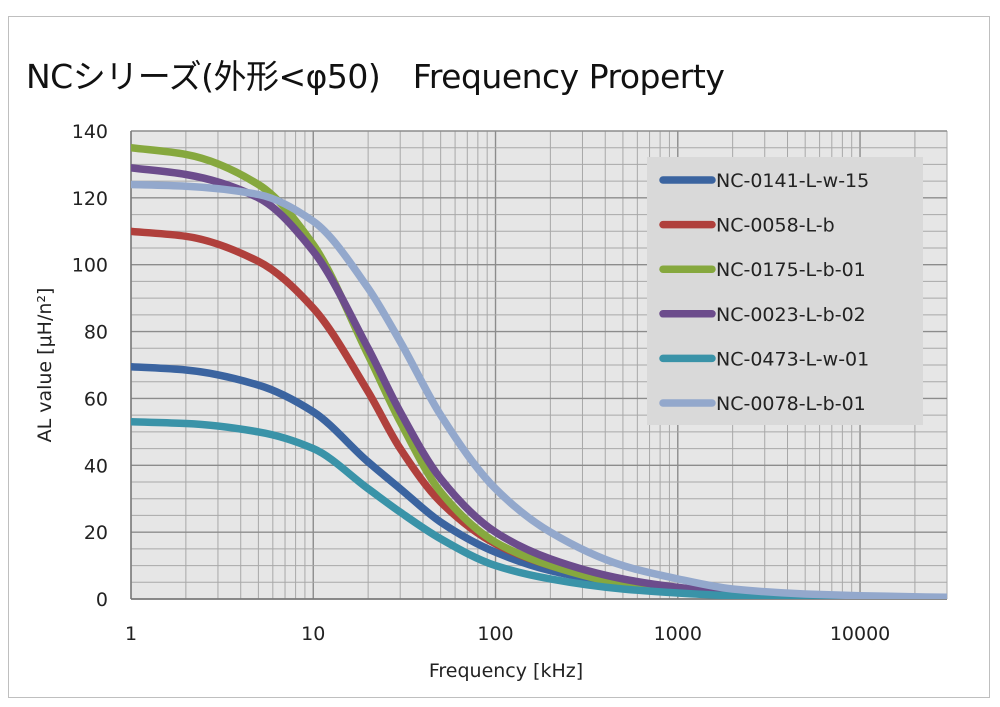 This screenshot has width=1000, height=707. I want to click on legend-label: NC-0078-L-b-01, so click(791, 404).